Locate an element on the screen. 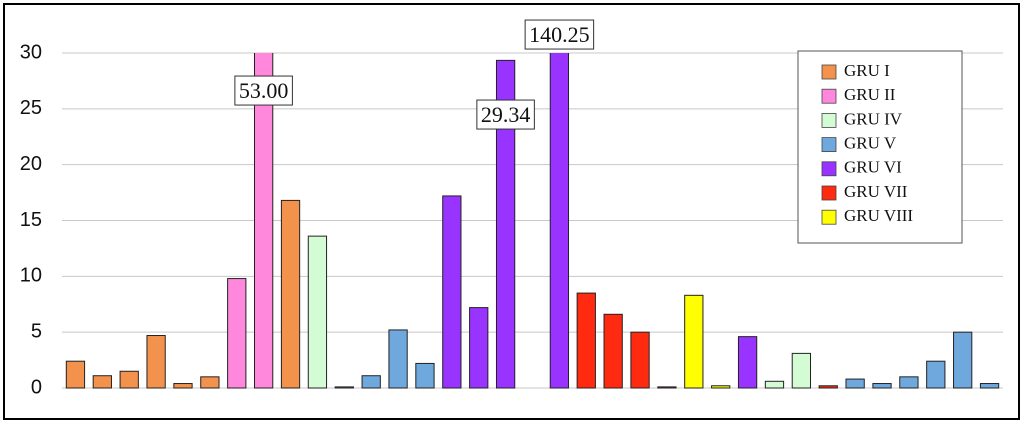 This screenshot has width=1024, height=429. value-label-group: 140.25 is located at coordinates (559, 34).